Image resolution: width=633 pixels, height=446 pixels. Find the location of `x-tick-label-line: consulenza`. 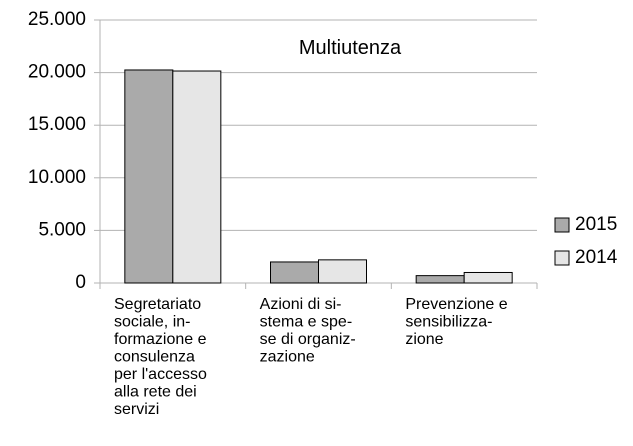

x-tick-label-line: consulenza is located at coordinates (154, 357).